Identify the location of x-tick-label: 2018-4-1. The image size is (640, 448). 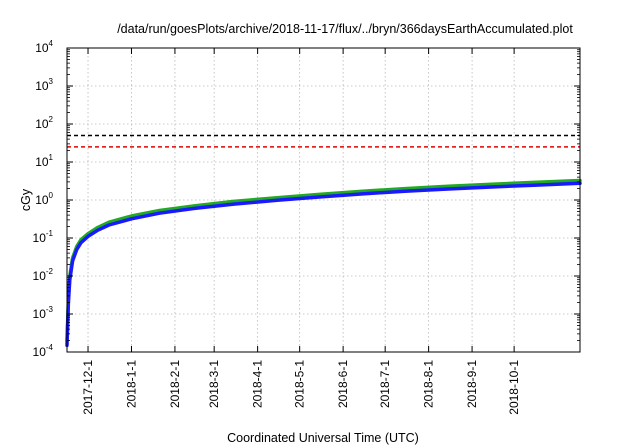
(258, 384).